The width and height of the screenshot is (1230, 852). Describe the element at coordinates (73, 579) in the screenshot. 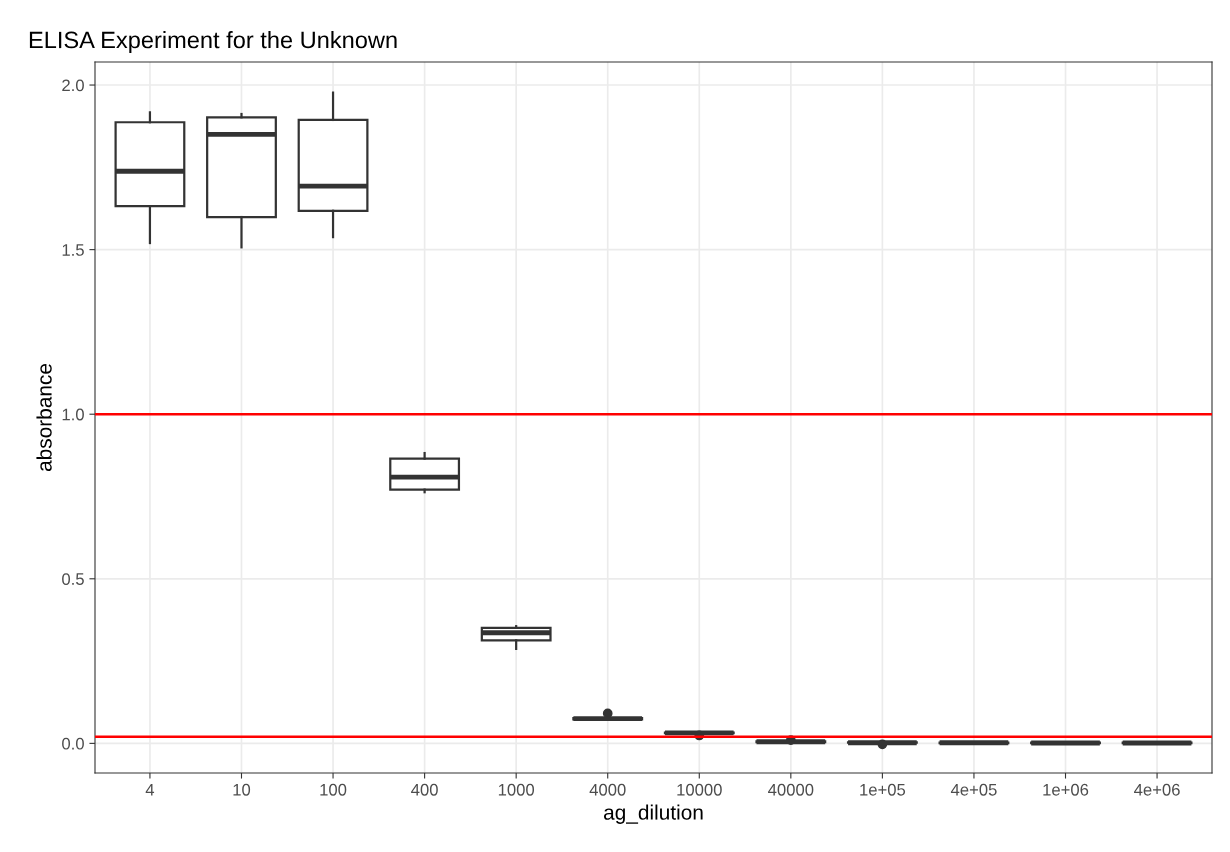

I see `y-tick-label: 0.5` at that location.